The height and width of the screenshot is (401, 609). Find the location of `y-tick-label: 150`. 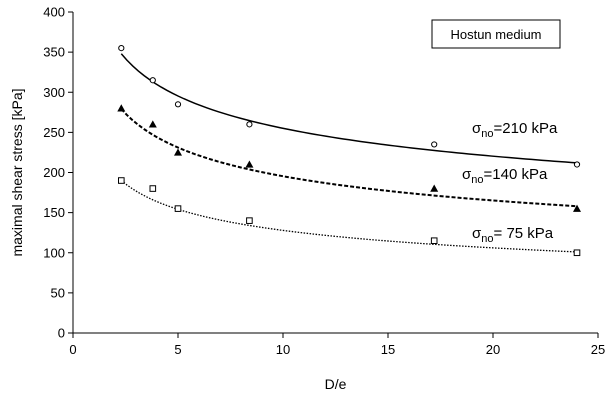

y-tick-label: 150 is located at coordinates (54, 212).